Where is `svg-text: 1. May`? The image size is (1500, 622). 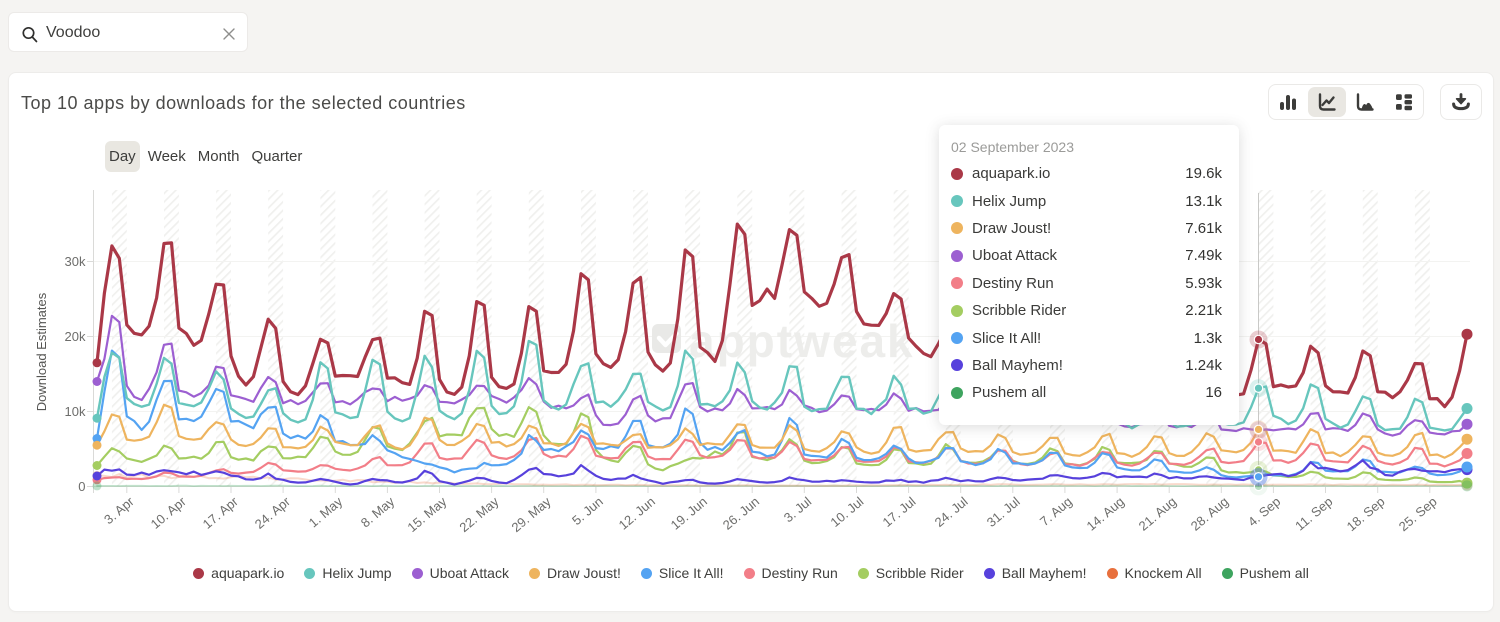
svg-text: 1. May is located at coordinates (326, 511).